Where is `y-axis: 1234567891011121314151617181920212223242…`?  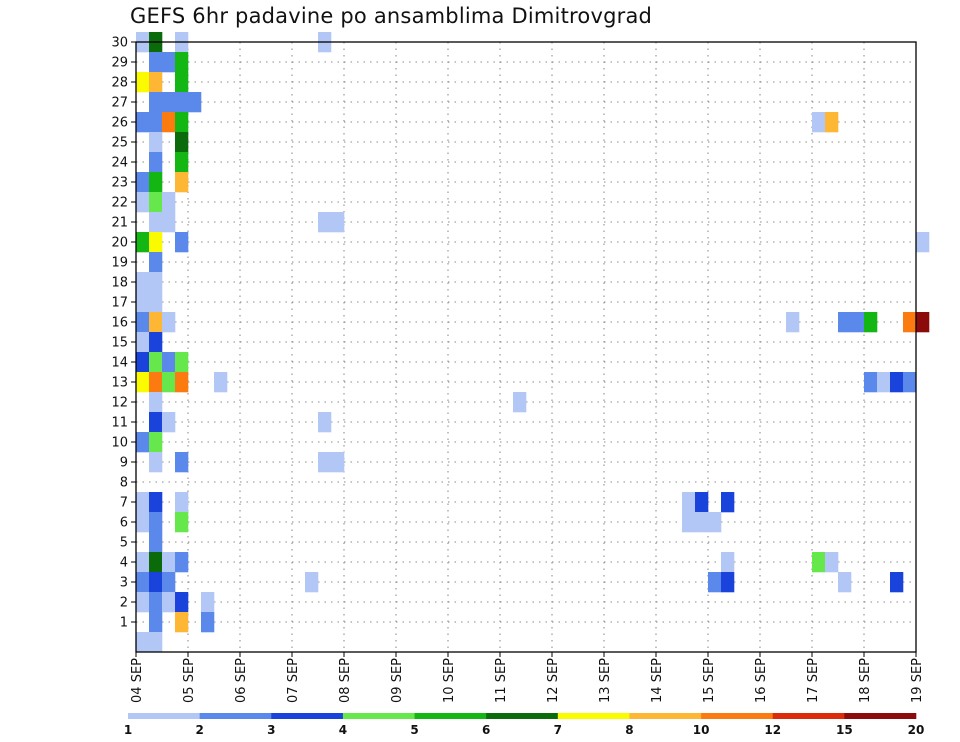
y-axis: 1234567891011121314151617181920212223242… is located at coordinates (123, 333).